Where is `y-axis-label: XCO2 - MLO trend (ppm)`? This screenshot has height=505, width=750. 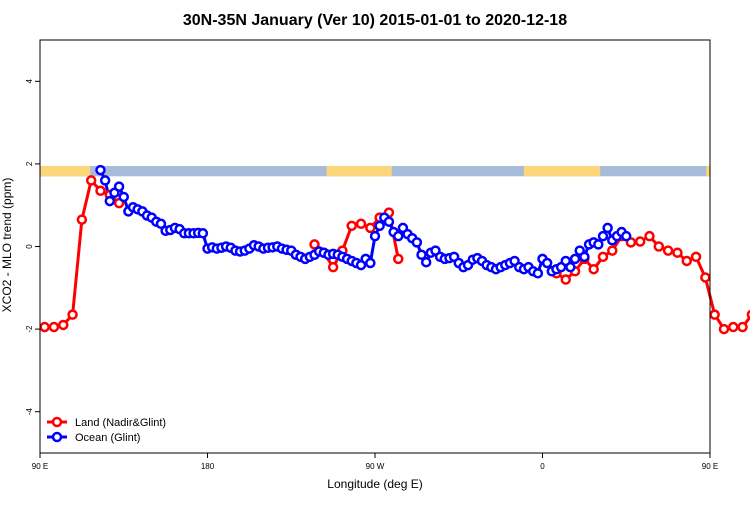 y-axis-label: XCO2 - MLO trend (ppm) is located at coordinates (7, 245).